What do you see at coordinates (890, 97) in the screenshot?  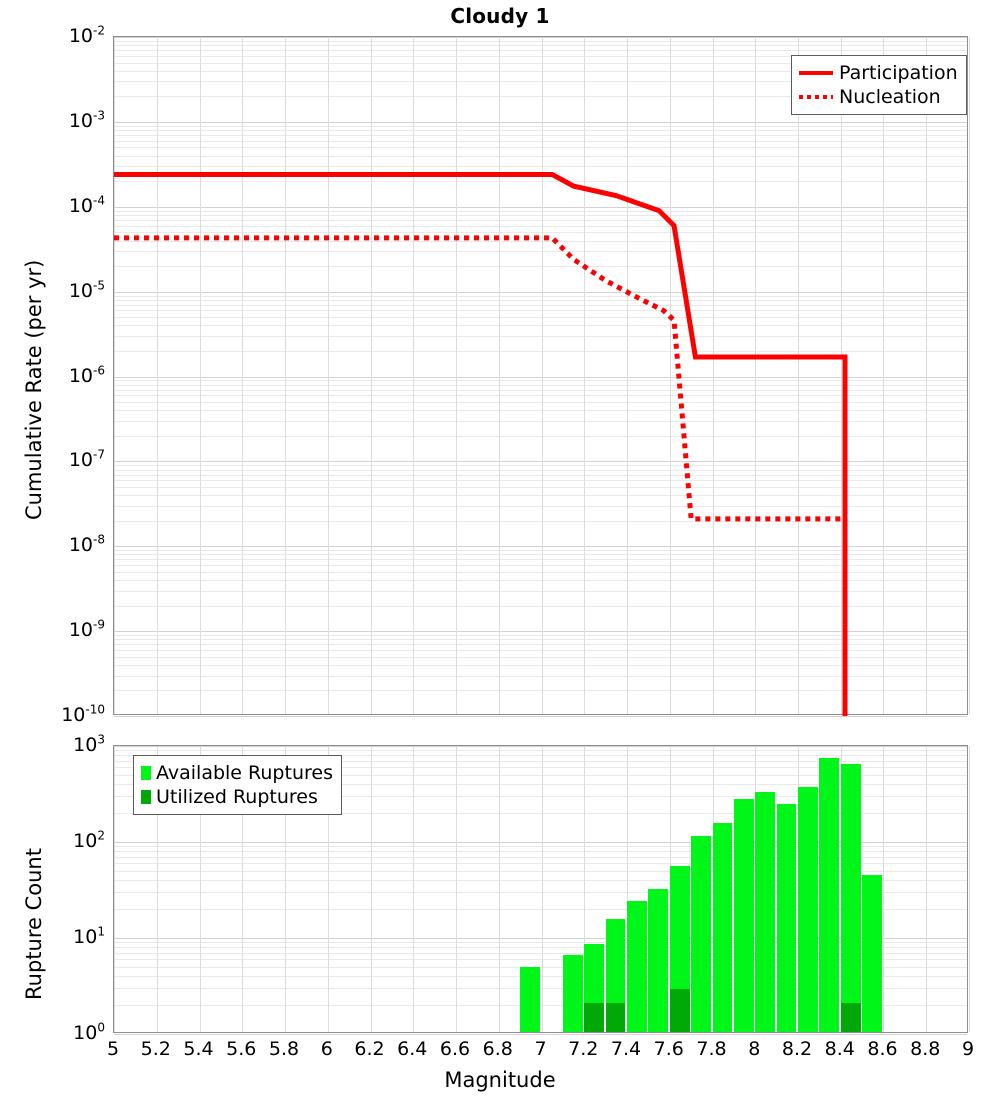 I see `legend-label: Nucleation` at bounding box center [890, 97].